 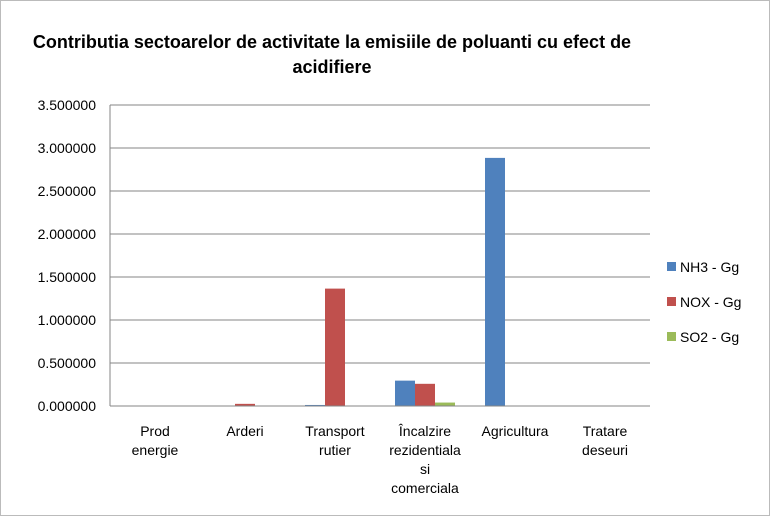 I want to click on legend-label: NH3 - Gg, so click(x=709, y=267).